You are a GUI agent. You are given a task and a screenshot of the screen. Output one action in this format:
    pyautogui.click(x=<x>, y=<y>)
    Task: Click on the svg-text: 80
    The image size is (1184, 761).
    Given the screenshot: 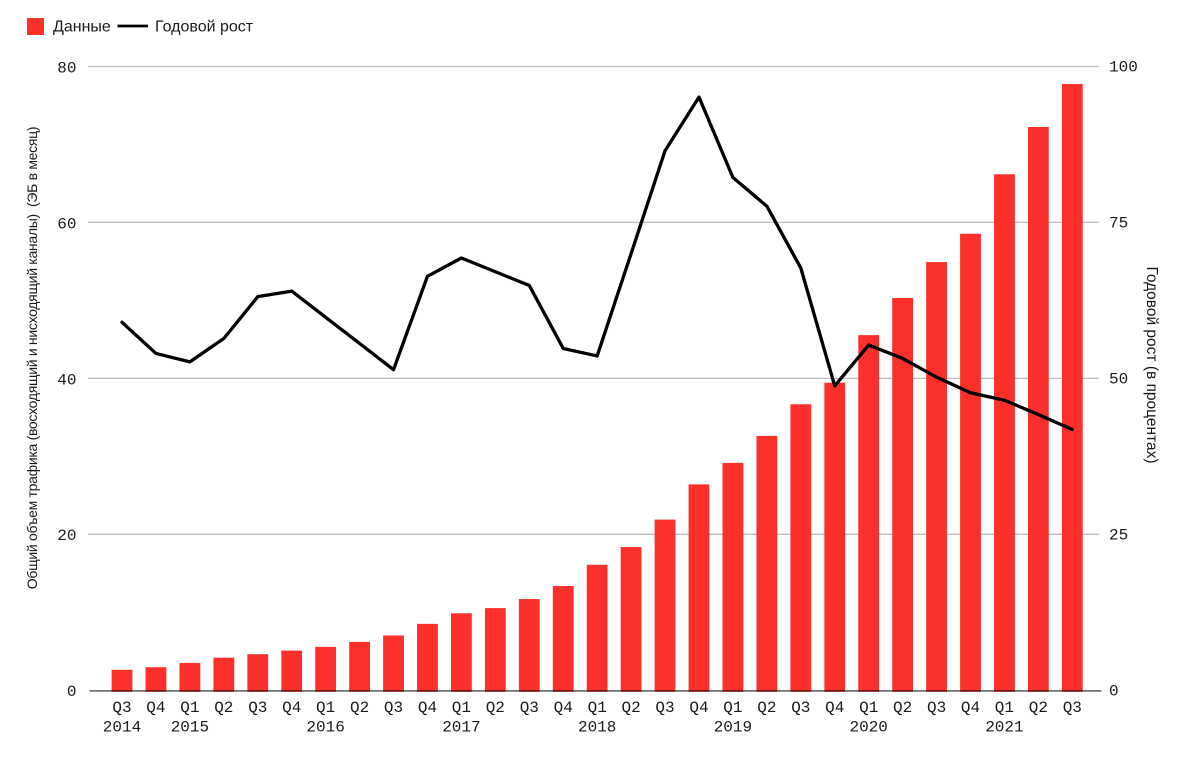 What is the action you would take?
    pyautogui.click(x=66, y=68)
    